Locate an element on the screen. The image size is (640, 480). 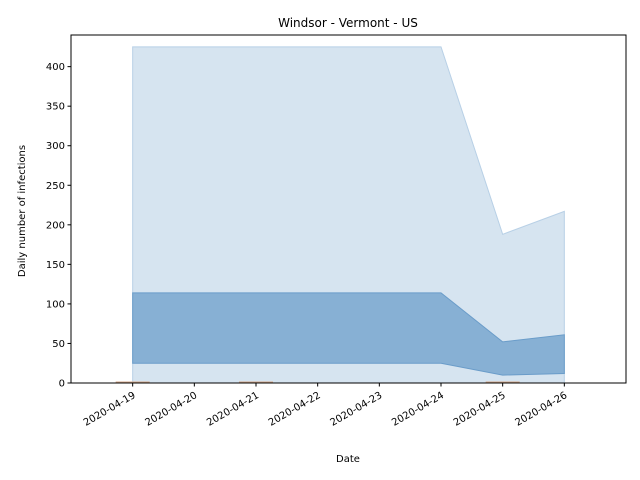
x-tick-label: 2020-04-20 is located at coordinates (171, 409).